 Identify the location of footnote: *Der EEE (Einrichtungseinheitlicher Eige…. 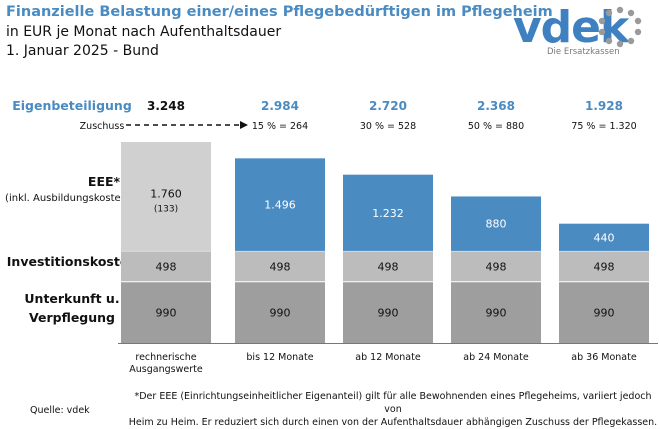
(393, 409).